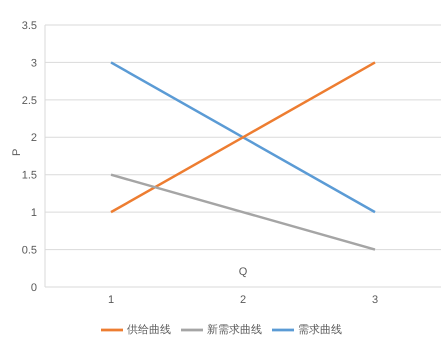 The image size is (443, 350). What do you see at coordinates (29, 176) in the screenshot?
I see `y-tick-label: 1.5` at bounding box center [29, 176].